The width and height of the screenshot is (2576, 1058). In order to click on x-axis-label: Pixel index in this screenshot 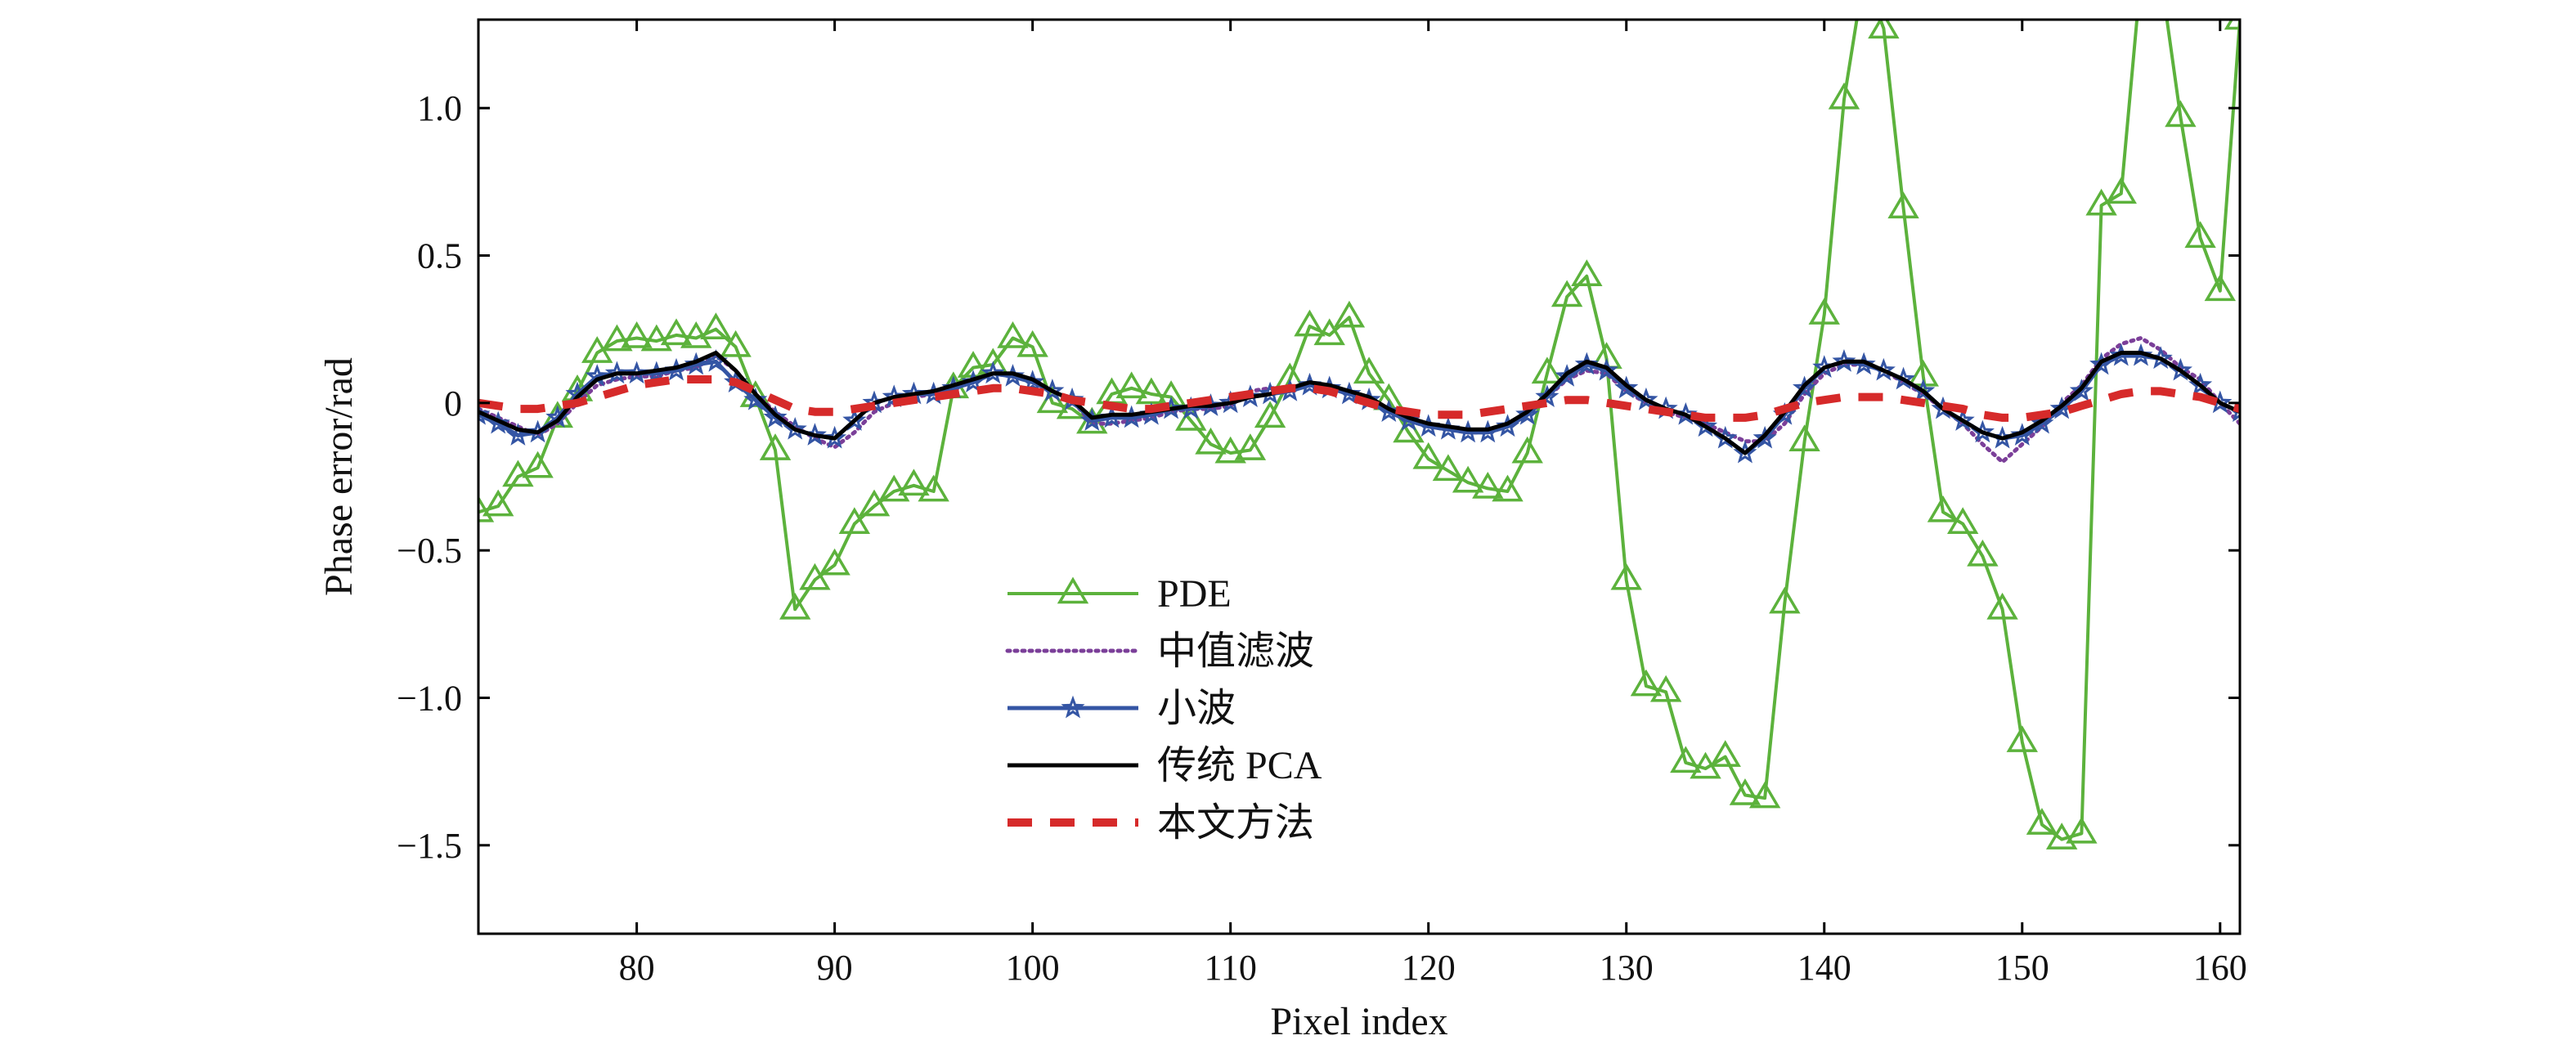, I will do `click(1358, 1021)`.